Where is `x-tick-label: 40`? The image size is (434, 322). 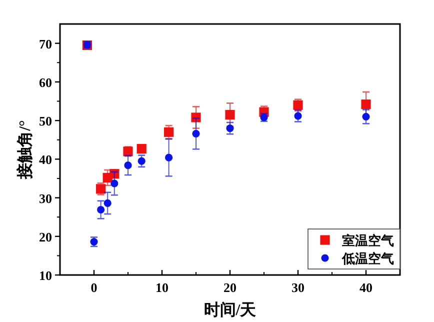 x-tick-label: 40 is located at coordinates (366, 287).